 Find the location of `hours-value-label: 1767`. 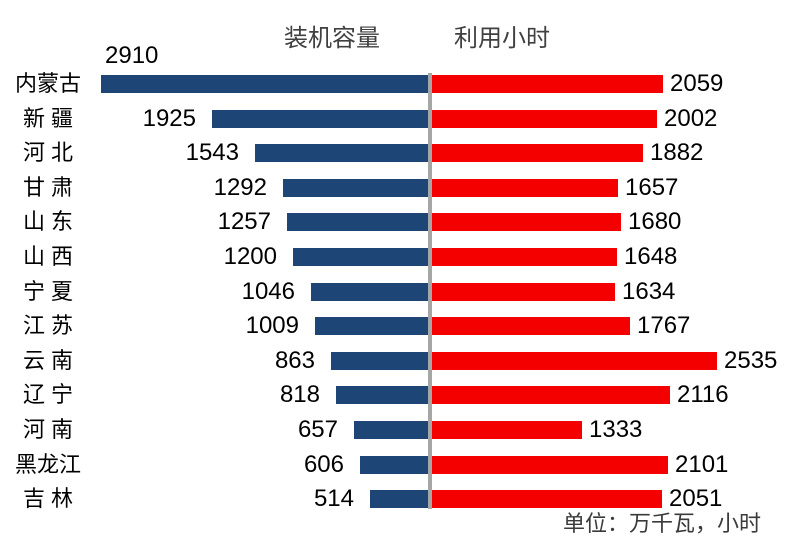

hours-value-label: 1767 is located at coordinates (664, 325).